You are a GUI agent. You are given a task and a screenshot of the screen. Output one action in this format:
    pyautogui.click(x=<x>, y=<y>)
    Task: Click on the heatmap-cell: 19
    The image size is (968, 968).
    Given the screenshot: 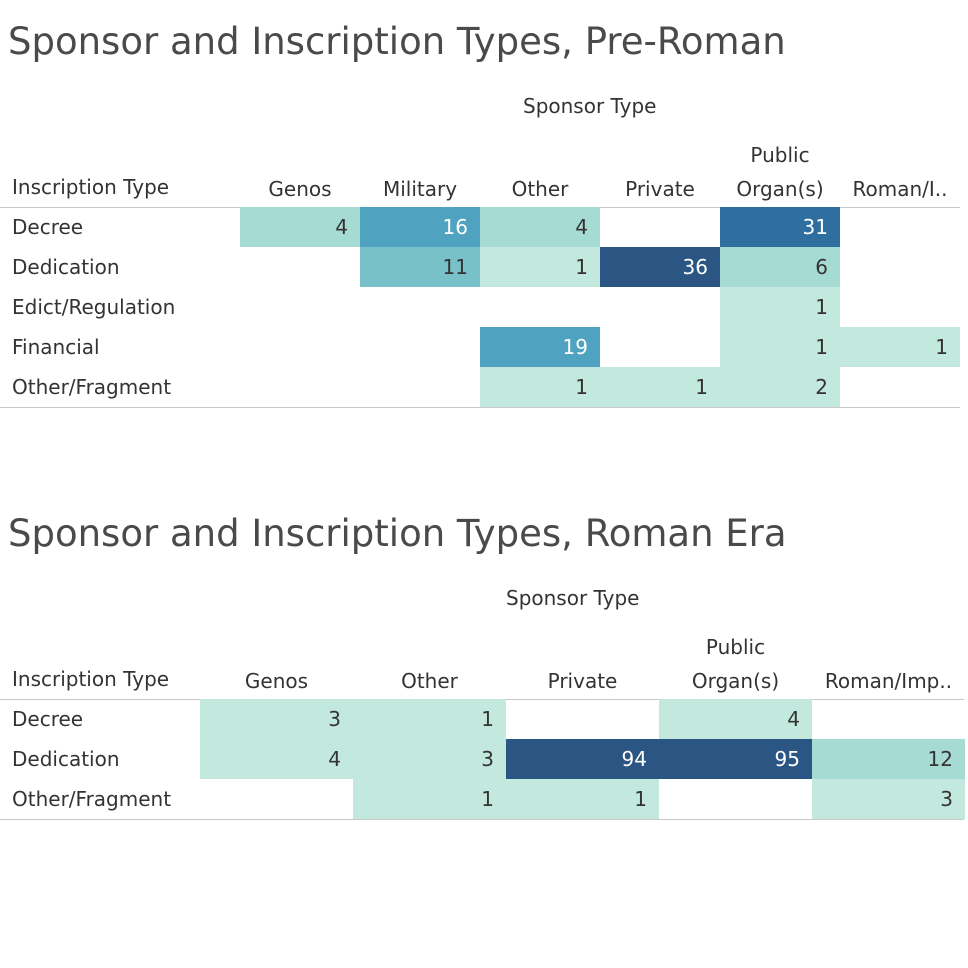 What is the action you would take?
    pyautogui.click(x=540, y=347)
    